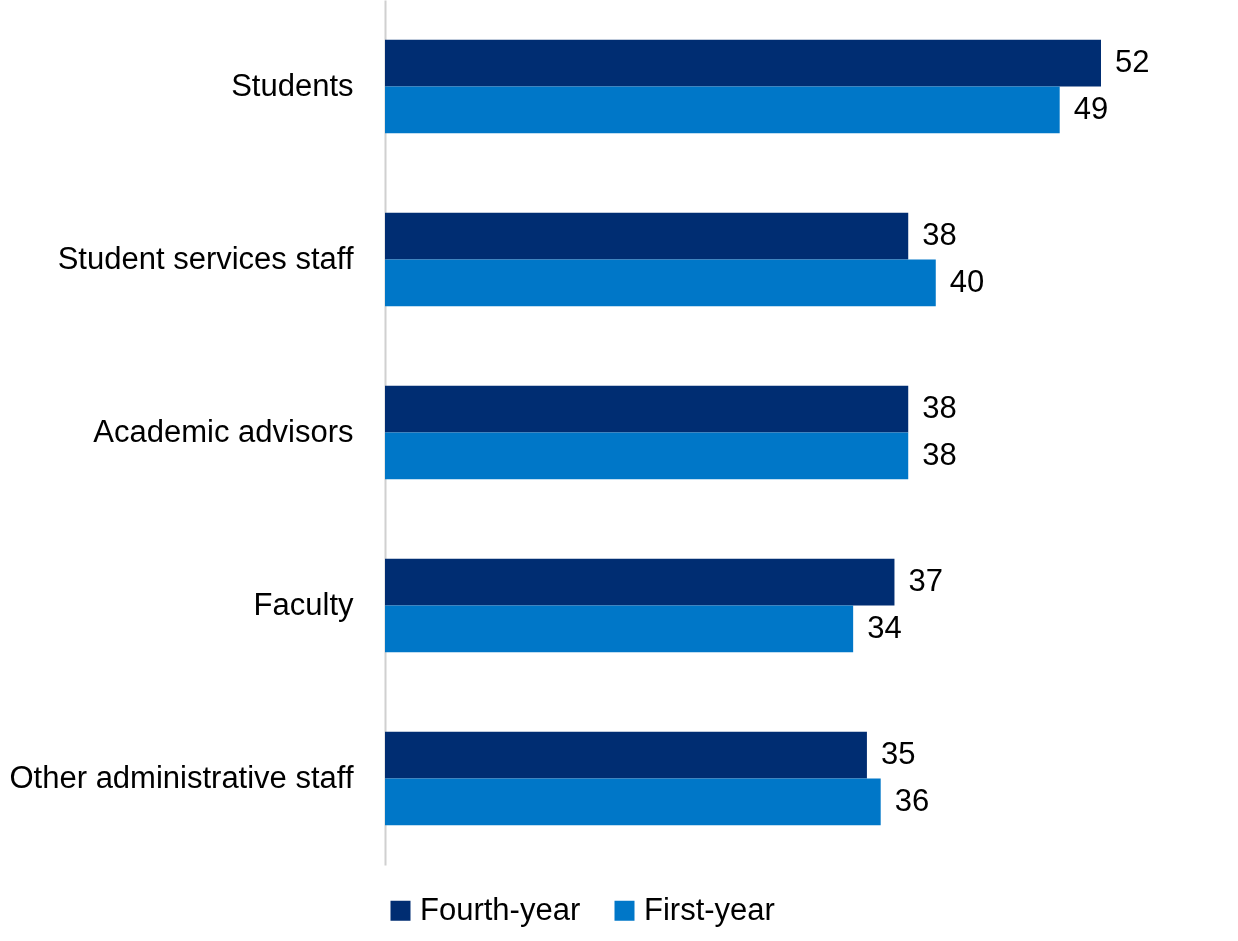 Image resolution: width=1238 pixels, height=941 pixels. What do you see at coordinates (967, 281) in the screenshot?
I see `data-label: 40` at bounding box center [967, 281].